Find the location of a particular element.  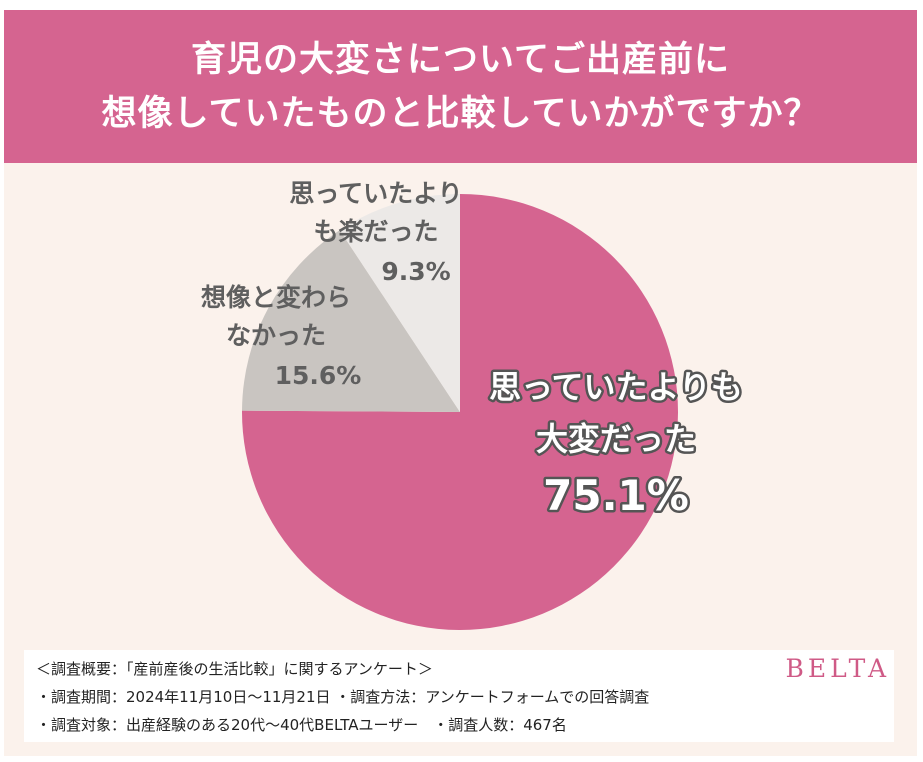

slice-label-hard-line1: 思っていたよりも is located at coordinates (616, 387).